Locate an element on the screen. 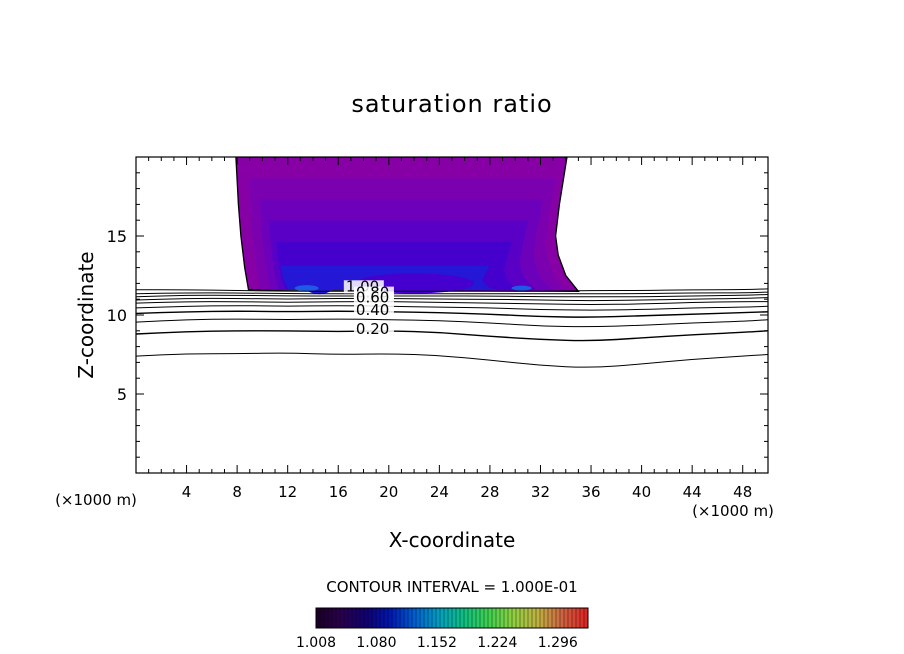  y-tick-label: 5 is located at coordinates (122, 394).